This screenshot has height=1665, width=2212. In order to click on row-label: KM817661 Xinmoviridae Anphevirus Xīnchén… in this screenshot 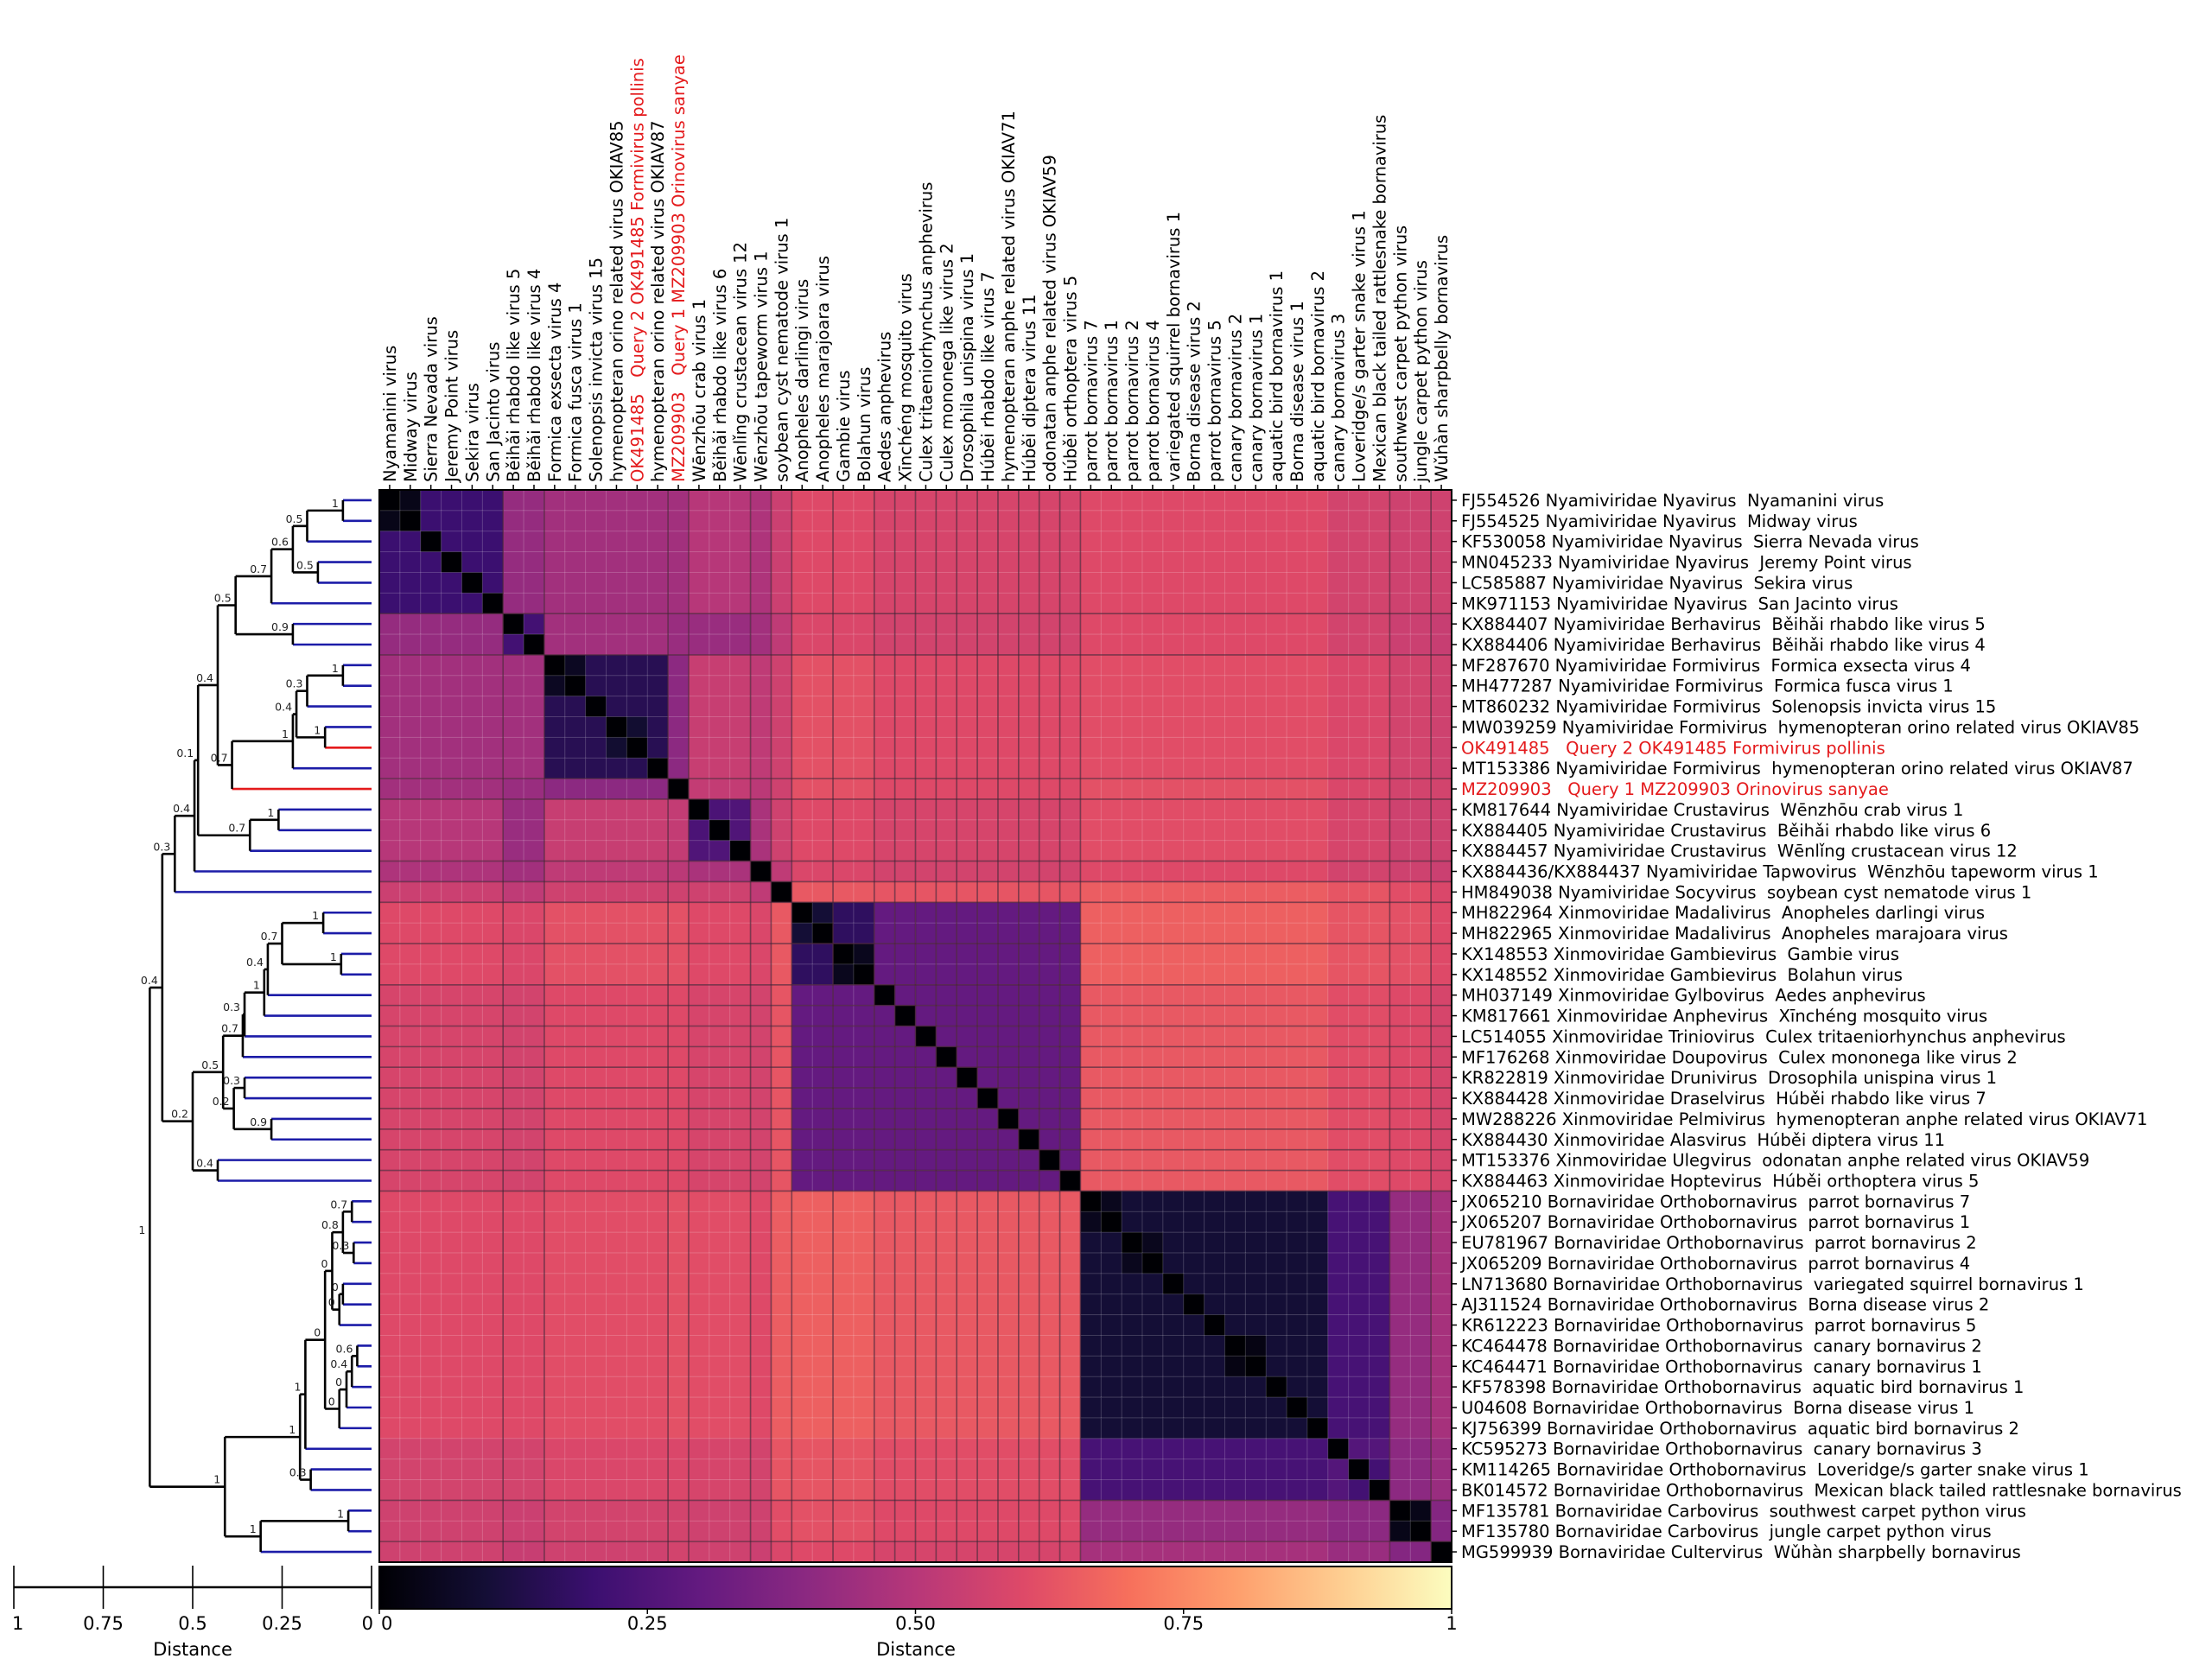, I will do `click(1724, 1016)`.